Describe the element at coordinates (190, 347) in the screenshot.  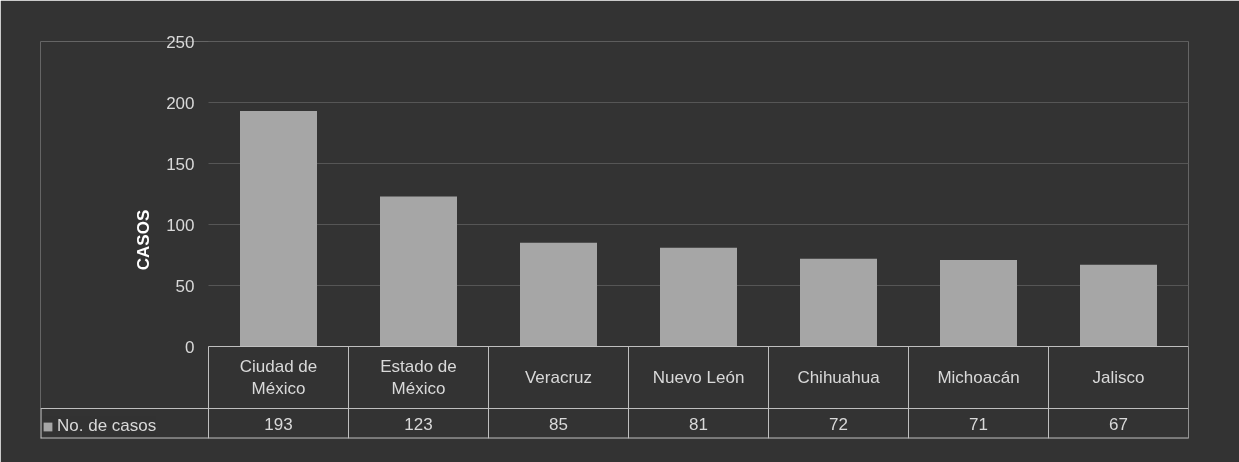
I see `y-tick-label: 0` at that location.